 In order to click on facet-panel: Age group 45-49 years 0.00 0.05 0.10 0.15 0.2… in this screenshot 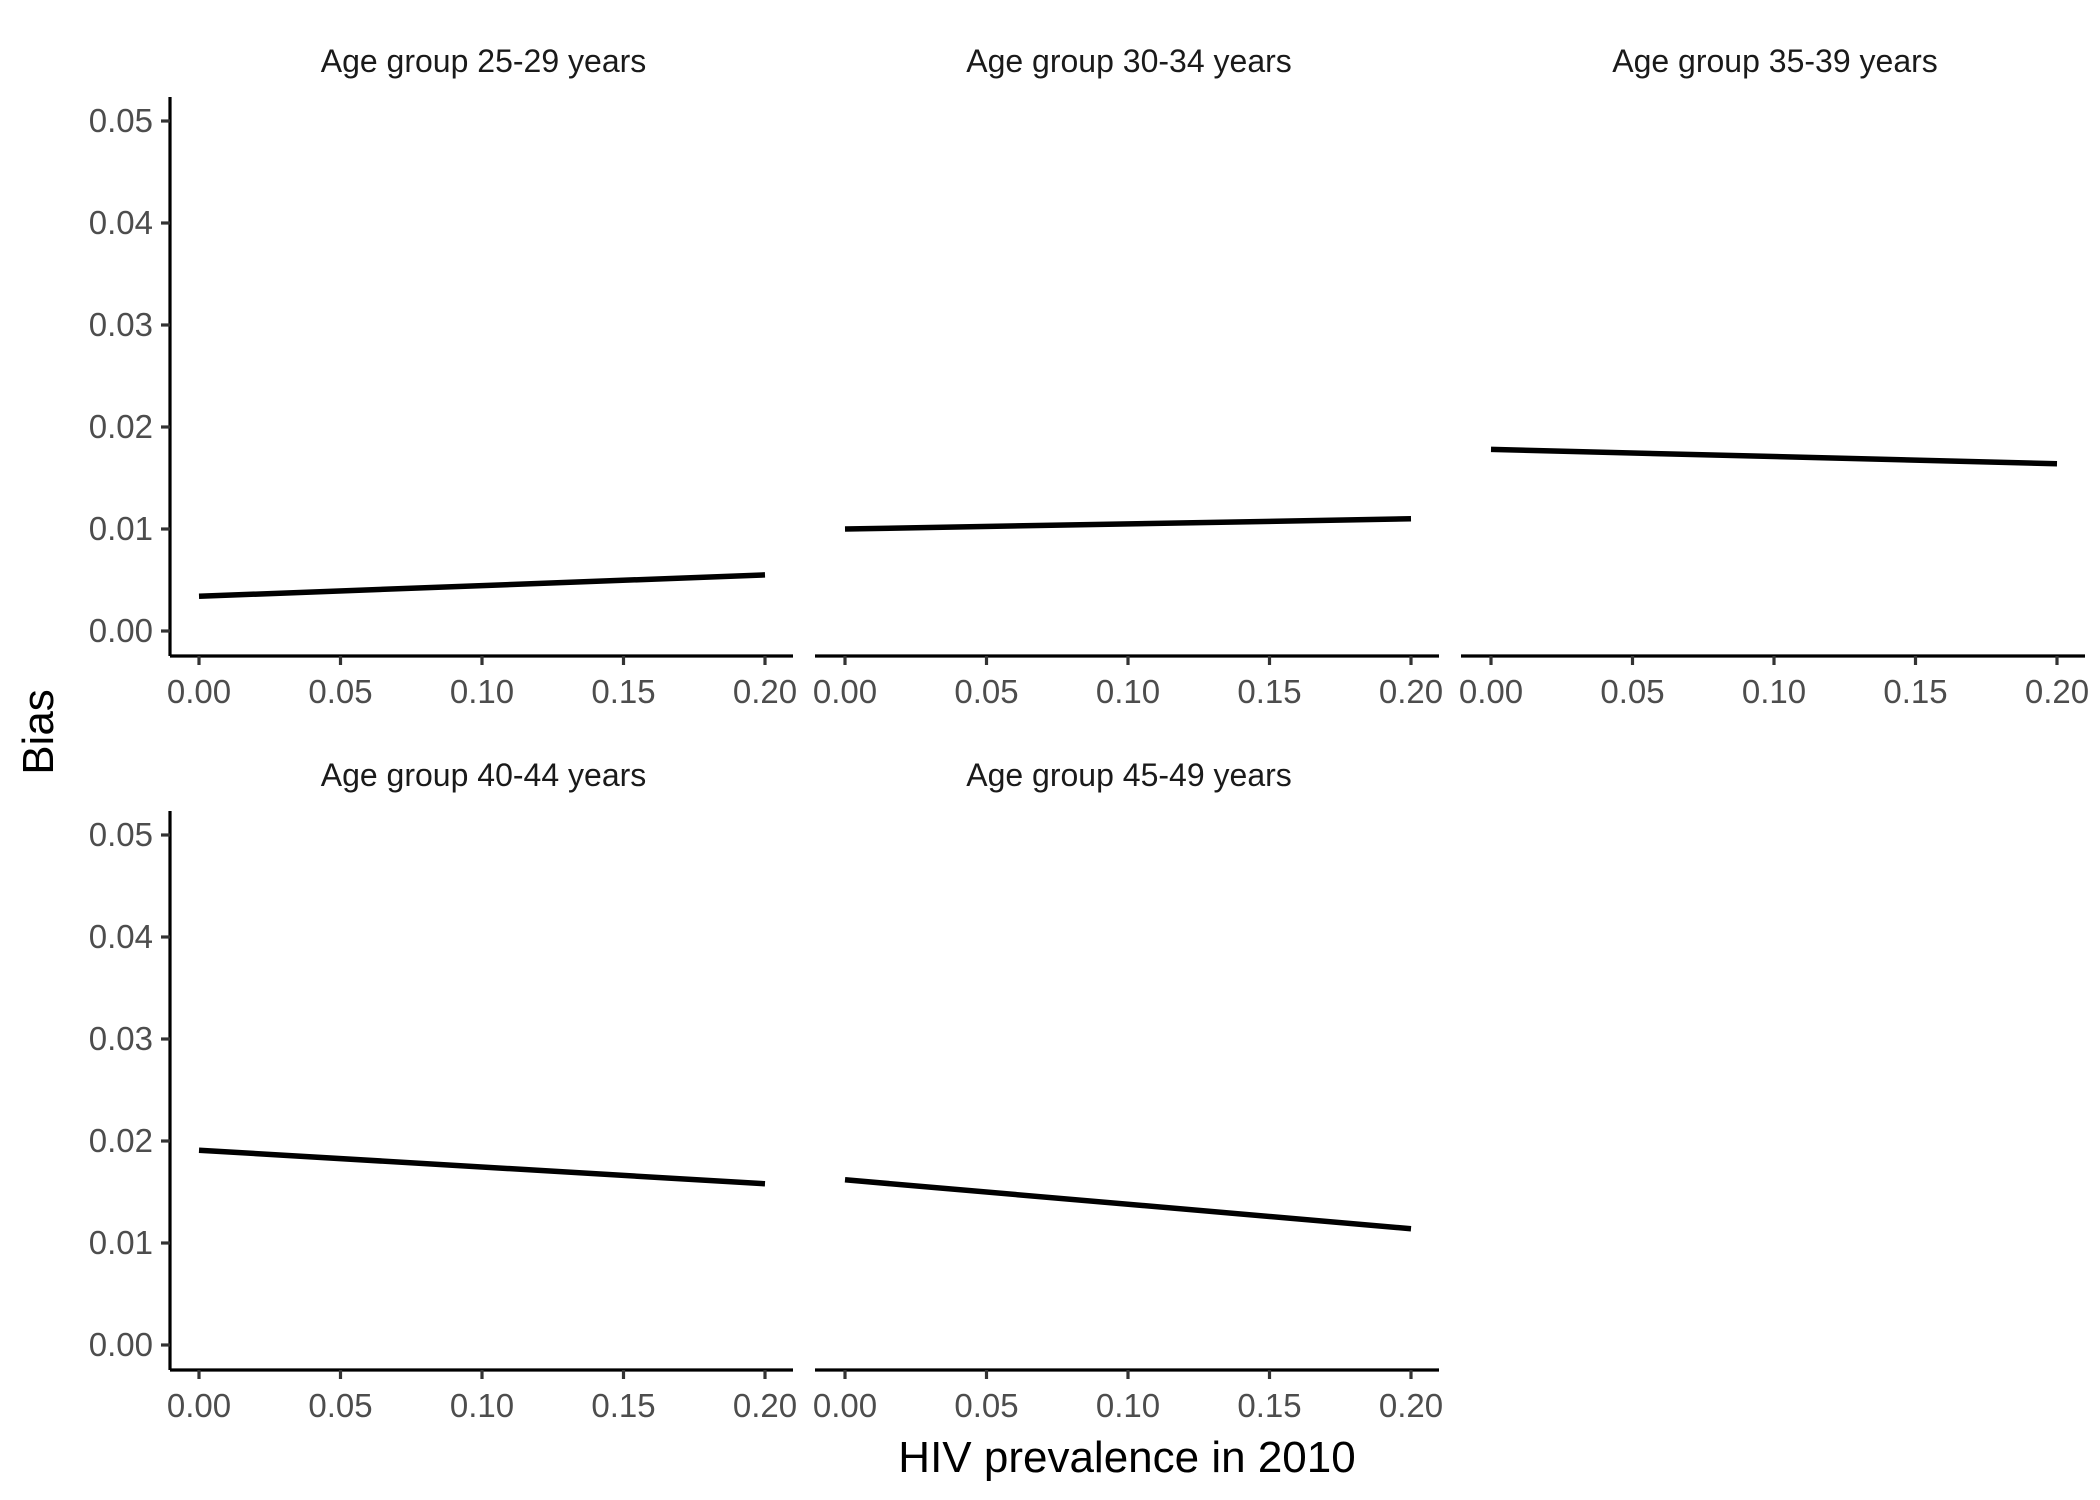, I will do `click(1128, 1090)`.